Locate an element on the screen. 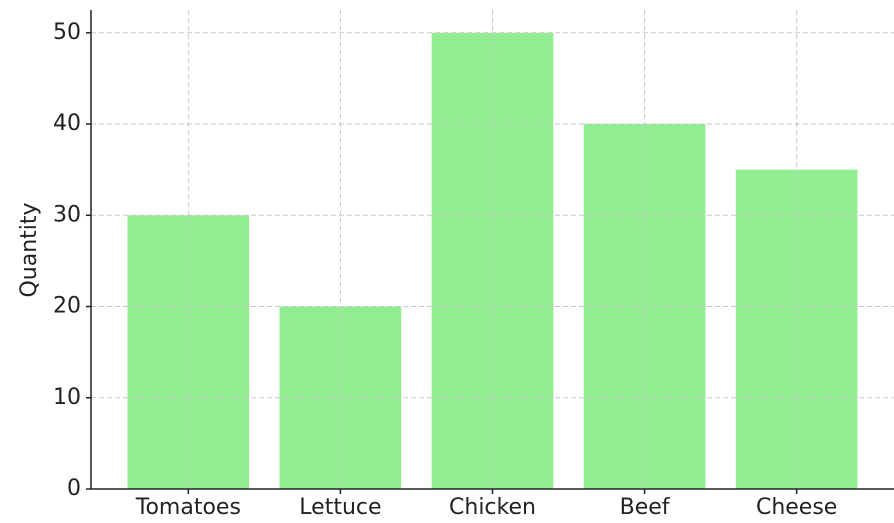 The width and height of the screenshot is (894, 523). x-tick-label: Cheese is located at coordinates (796, 507).